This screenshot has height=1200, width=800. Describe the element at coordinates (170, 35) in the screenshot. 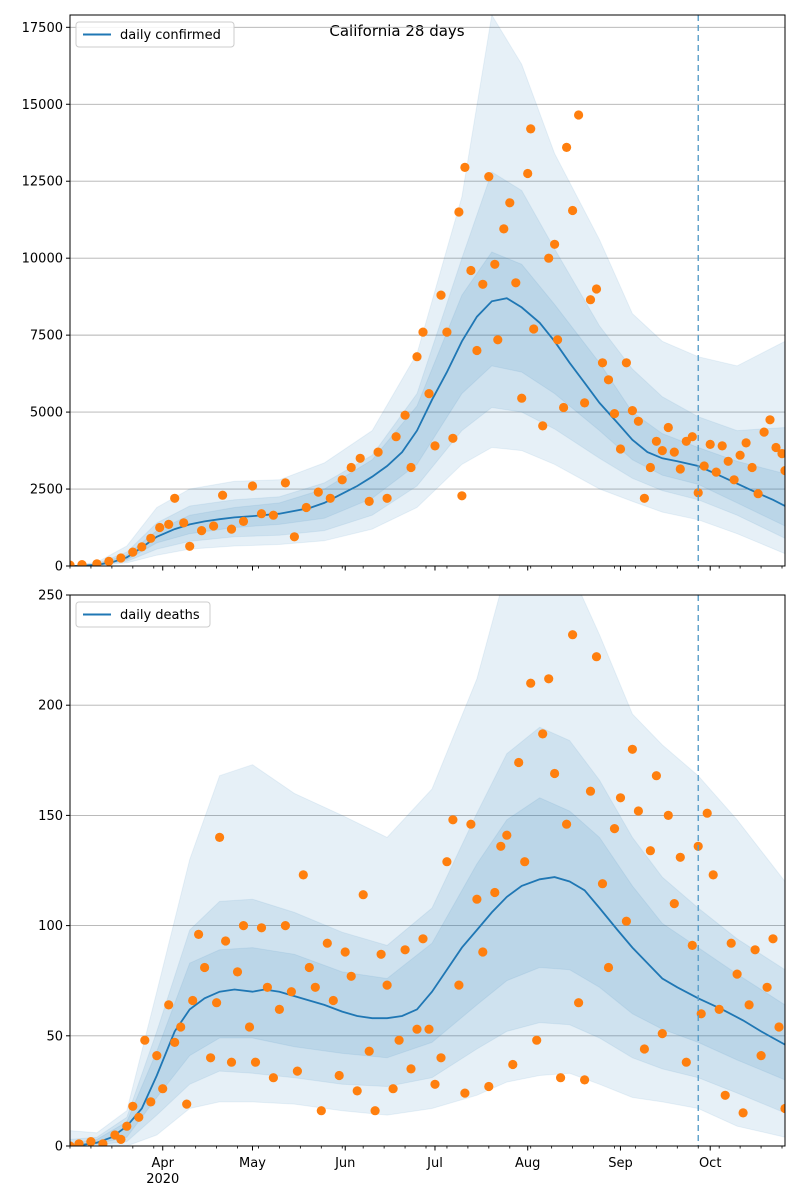

I see `legend-label: daily confirmed` at that location.